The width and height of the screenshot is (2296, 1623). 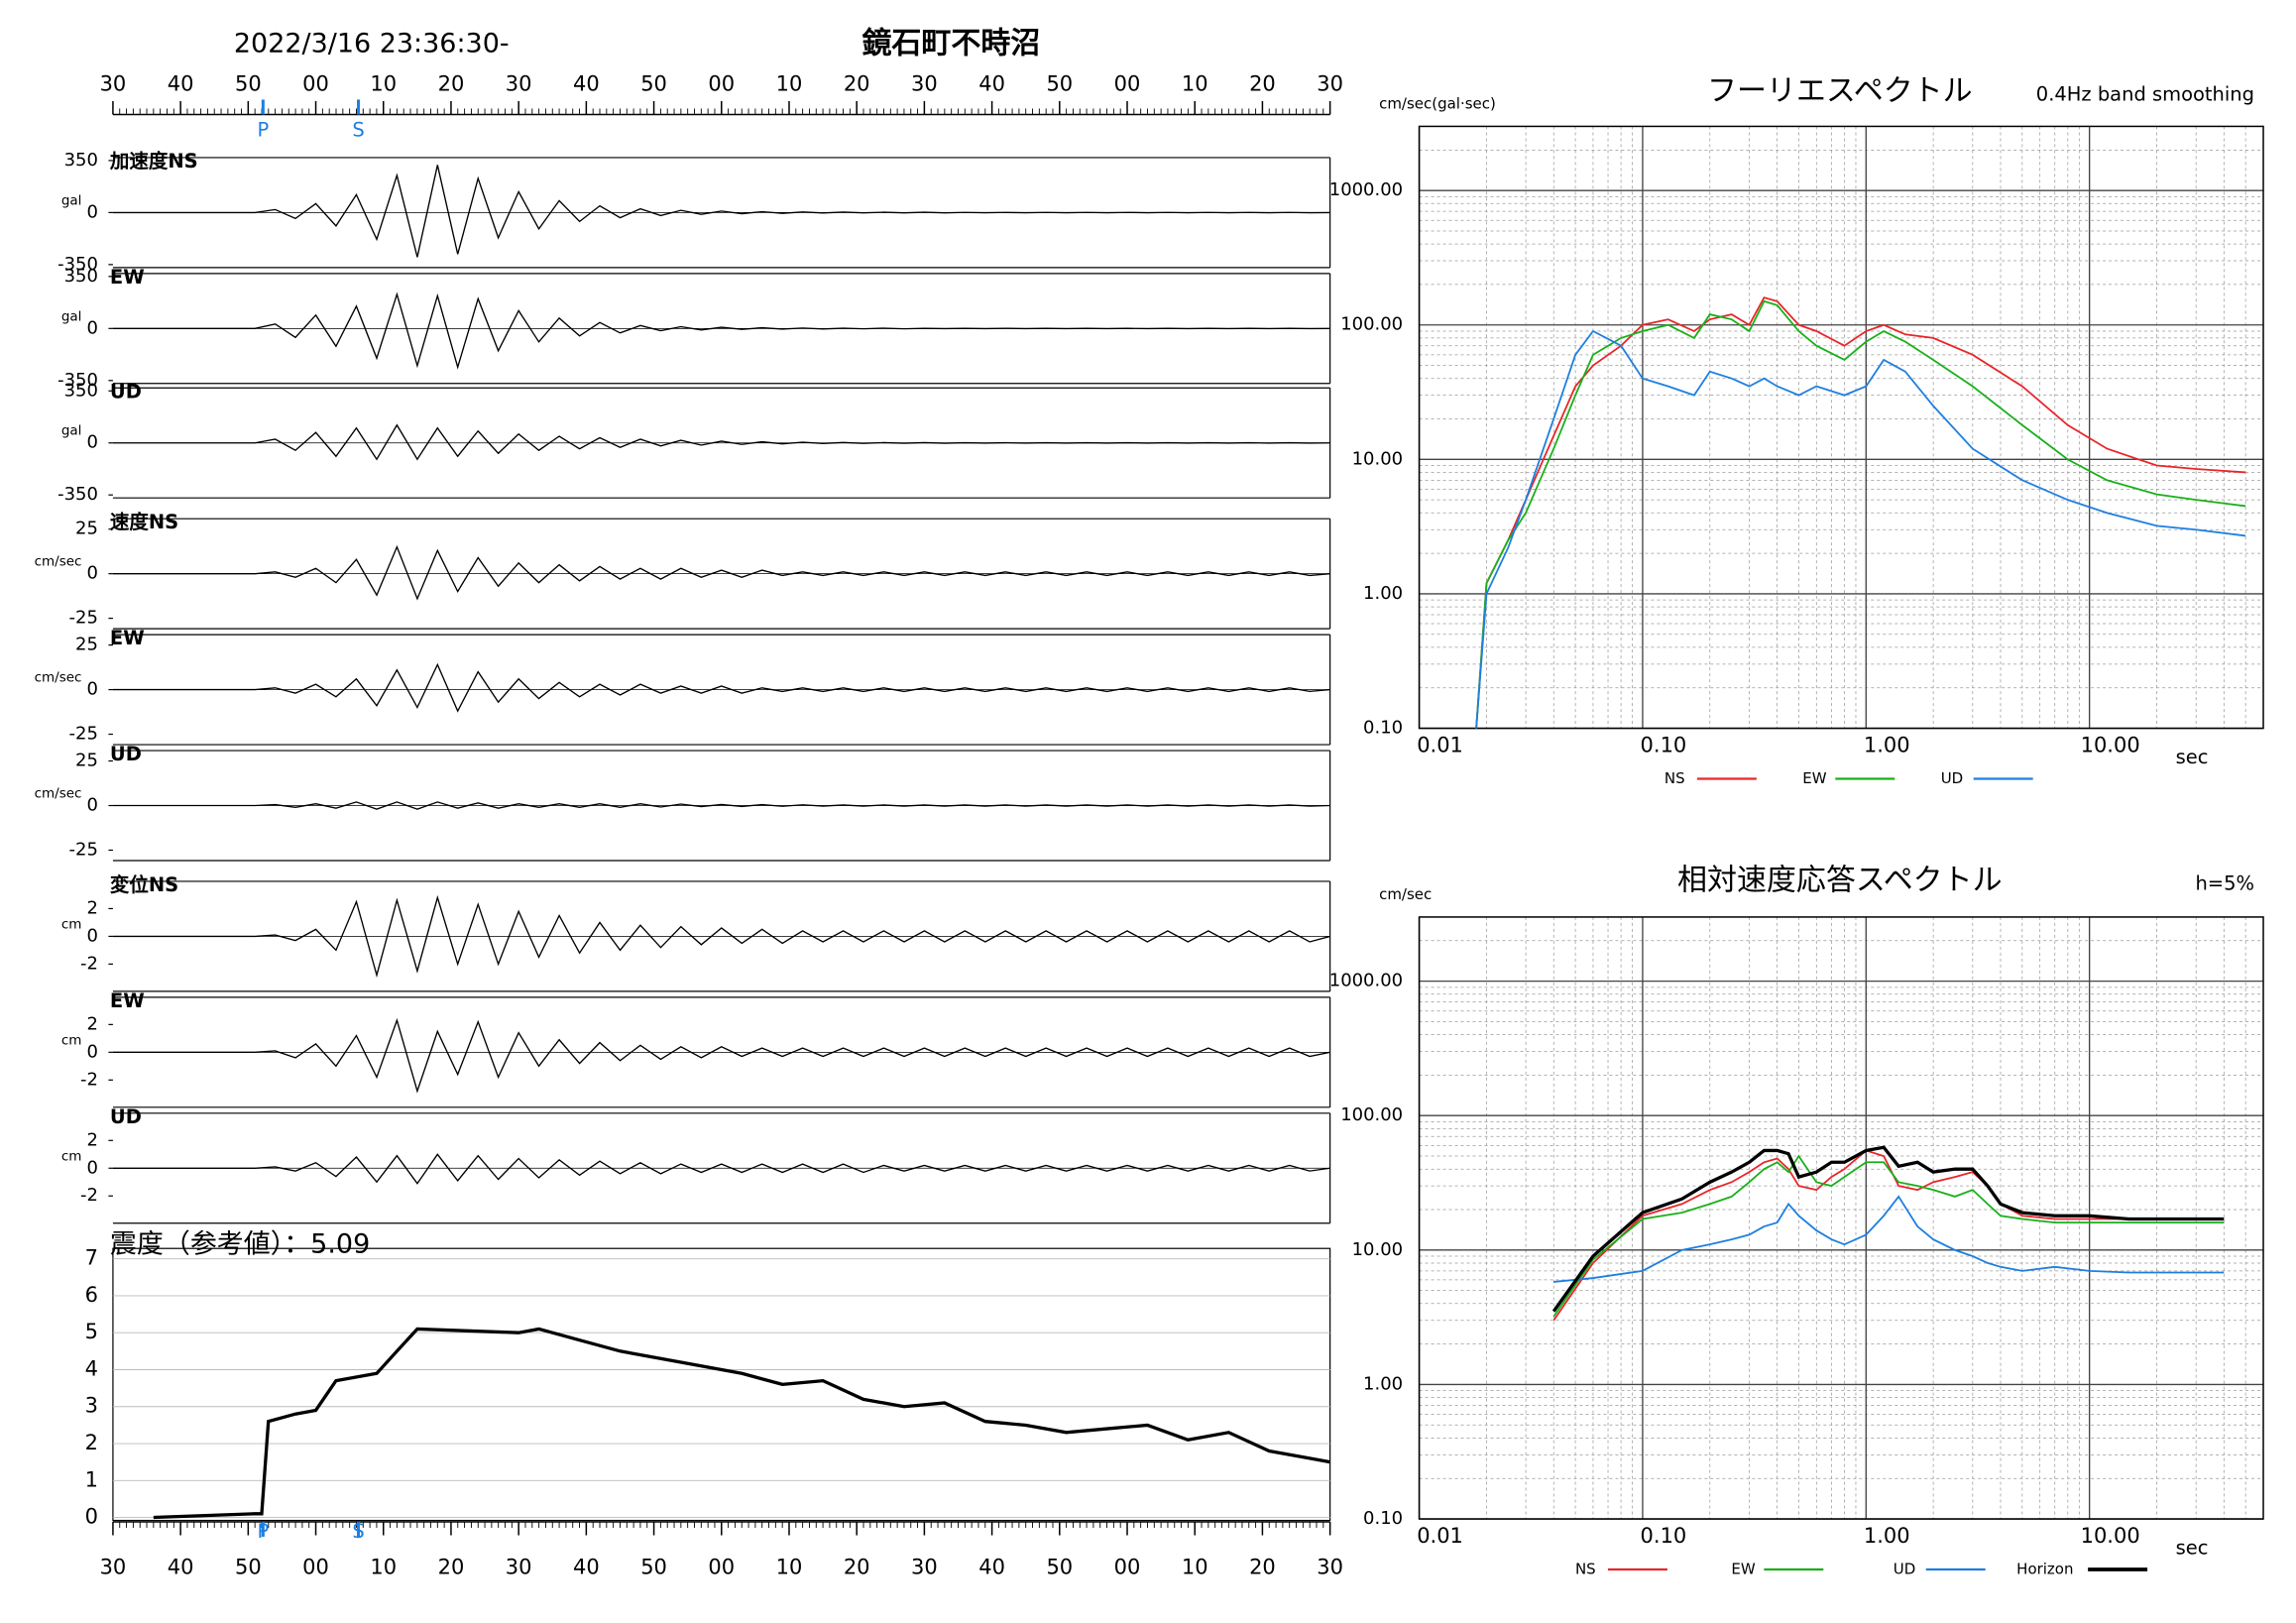 What do you see at coordinates (1405, 894) in the screenshot?
I see `y-axis-label: cm/sec` at bounding box center [1405, 894].